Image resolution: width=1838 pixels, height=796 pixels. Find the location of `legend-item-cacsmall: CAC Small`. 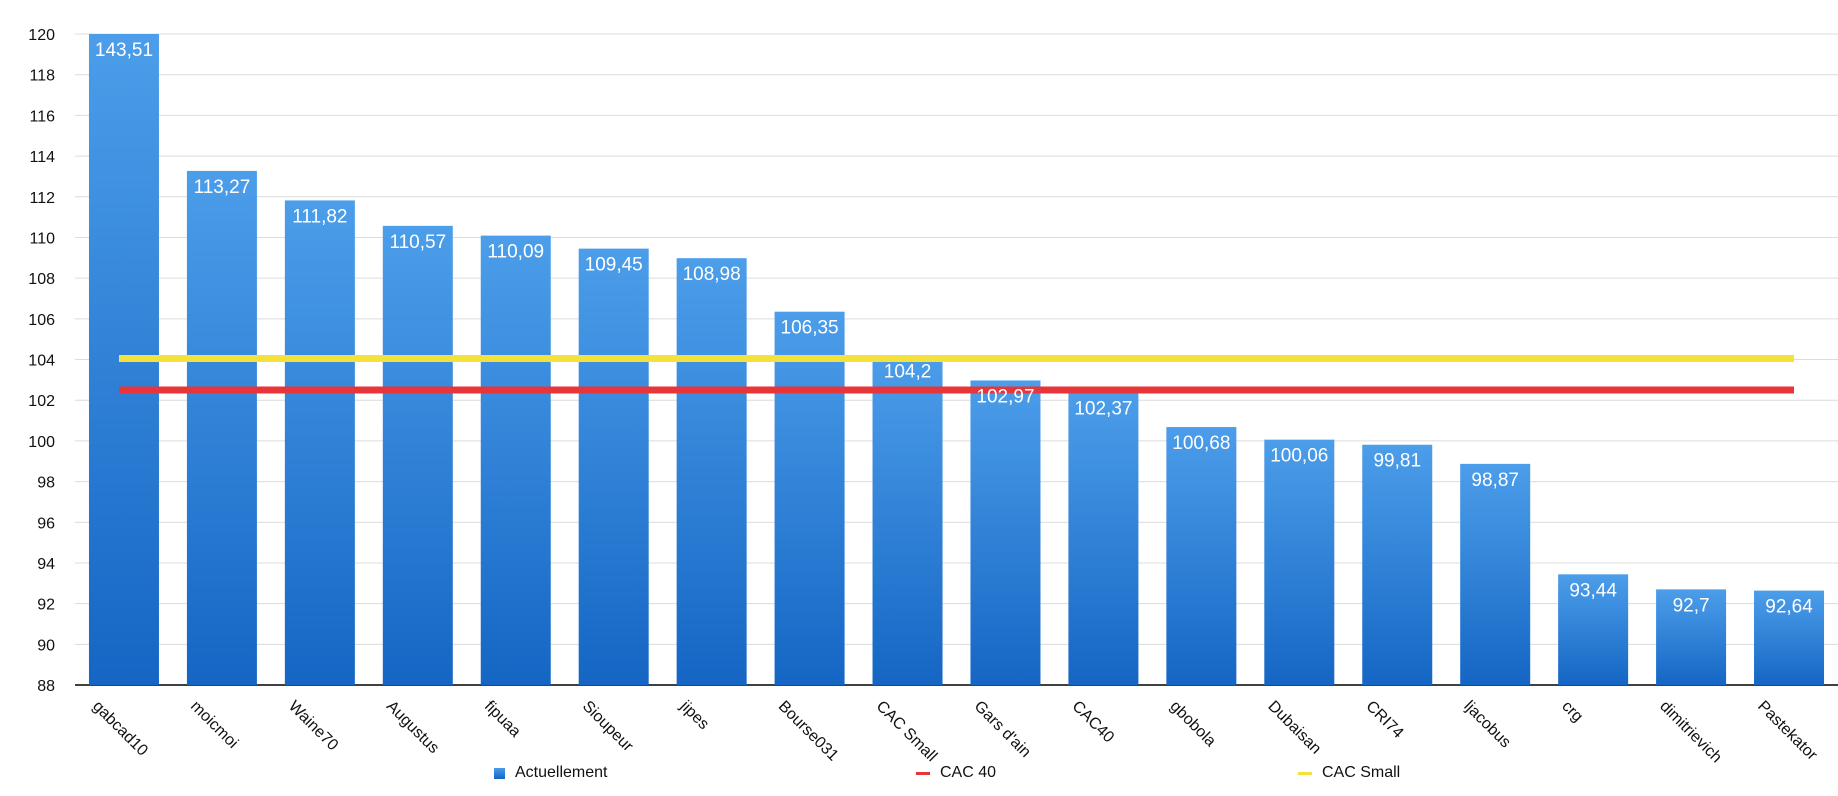

legend-item-cacsmall: CAC Small is located at coordinates (1349, 773).